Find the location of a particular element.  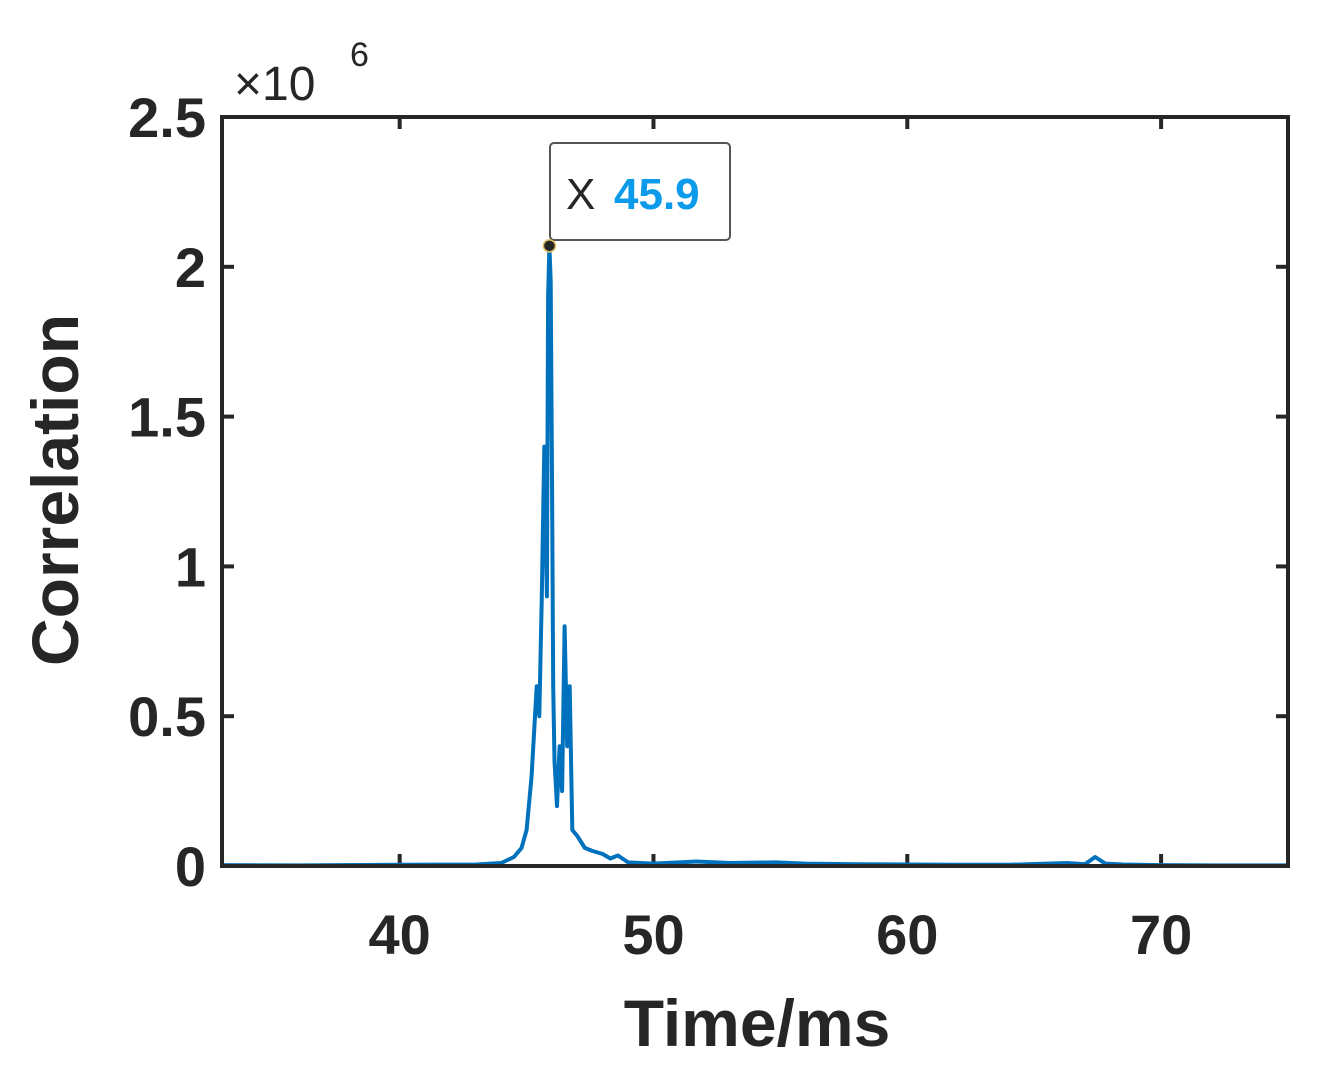

y-tick-label: 2.5 is located at coordinates (167, 117).